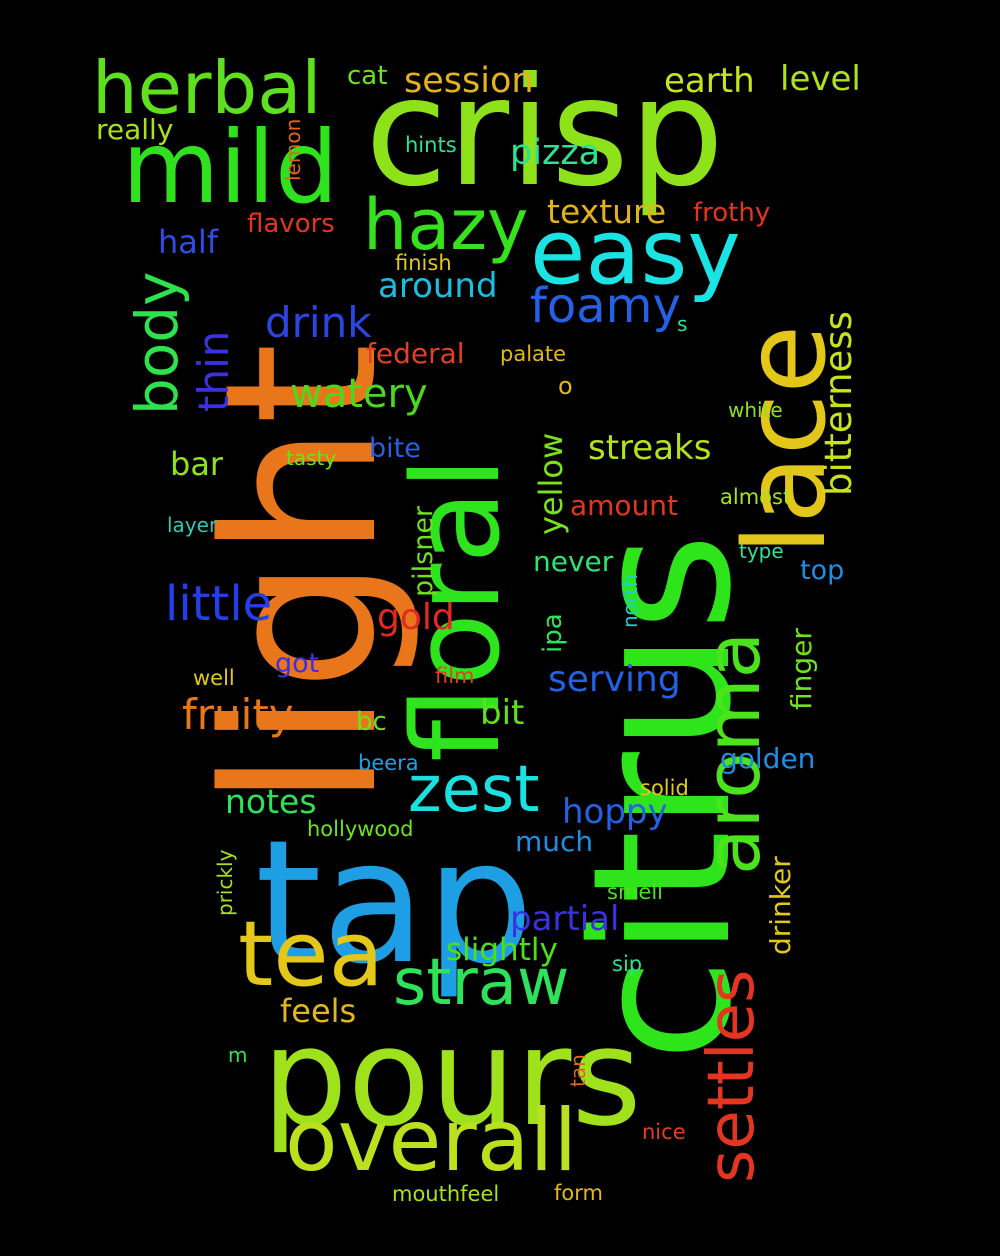  What do you see at coordinates (801, 669) in the screenshot?
I see `word-finger: finger` at bounding box center [801, 669].